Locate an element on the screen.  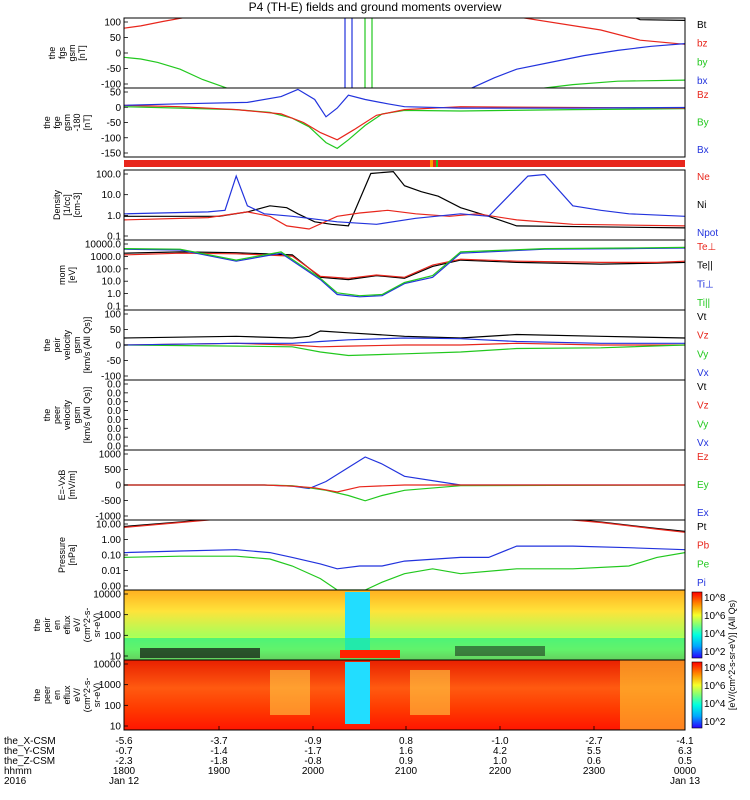
legend-entry: Npot is located at coordinates (707, 233).